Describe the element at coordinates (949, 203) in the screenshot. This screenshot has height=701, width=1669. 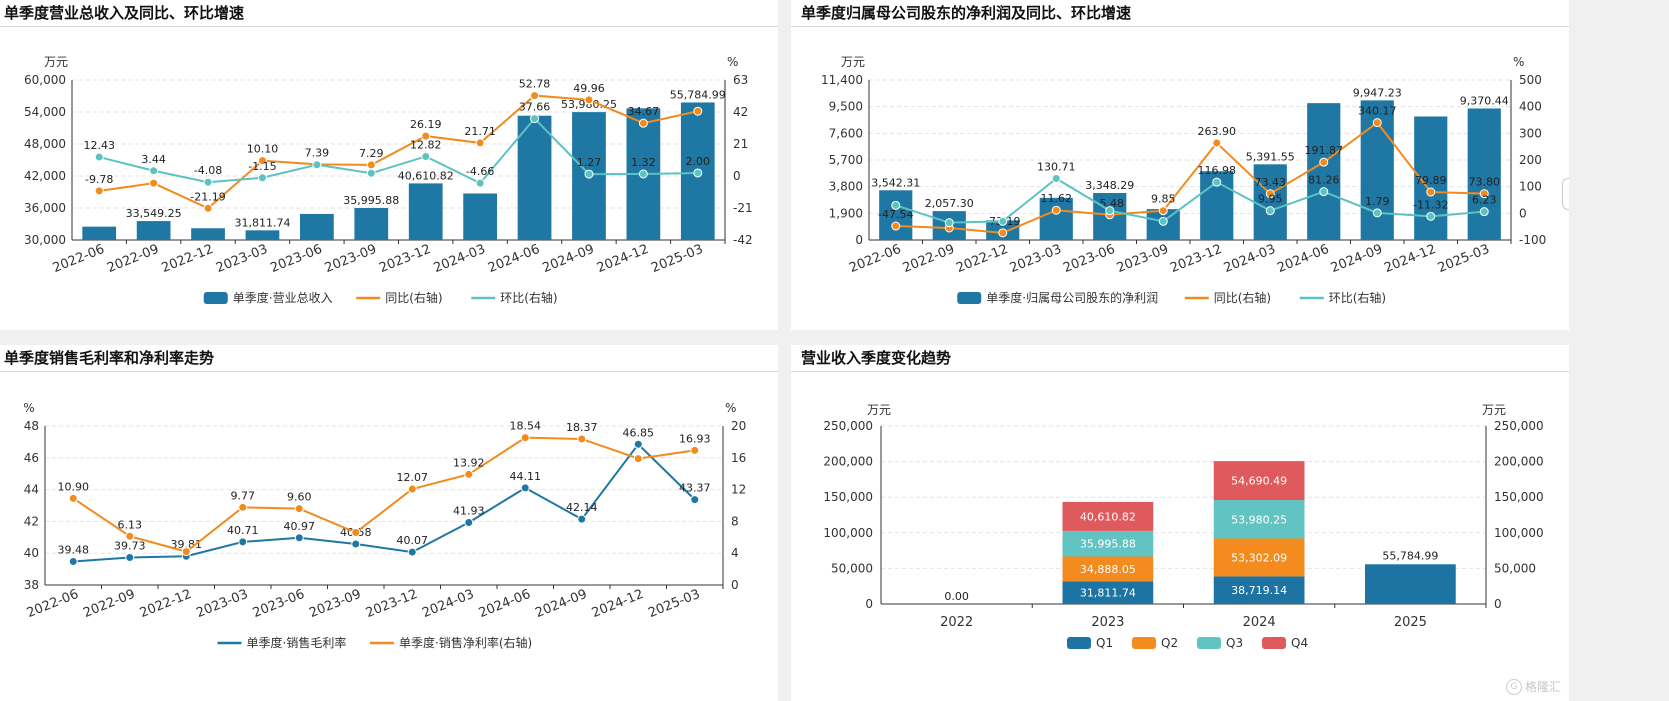
I see `bar-value-label: 2,057.30` at that location.